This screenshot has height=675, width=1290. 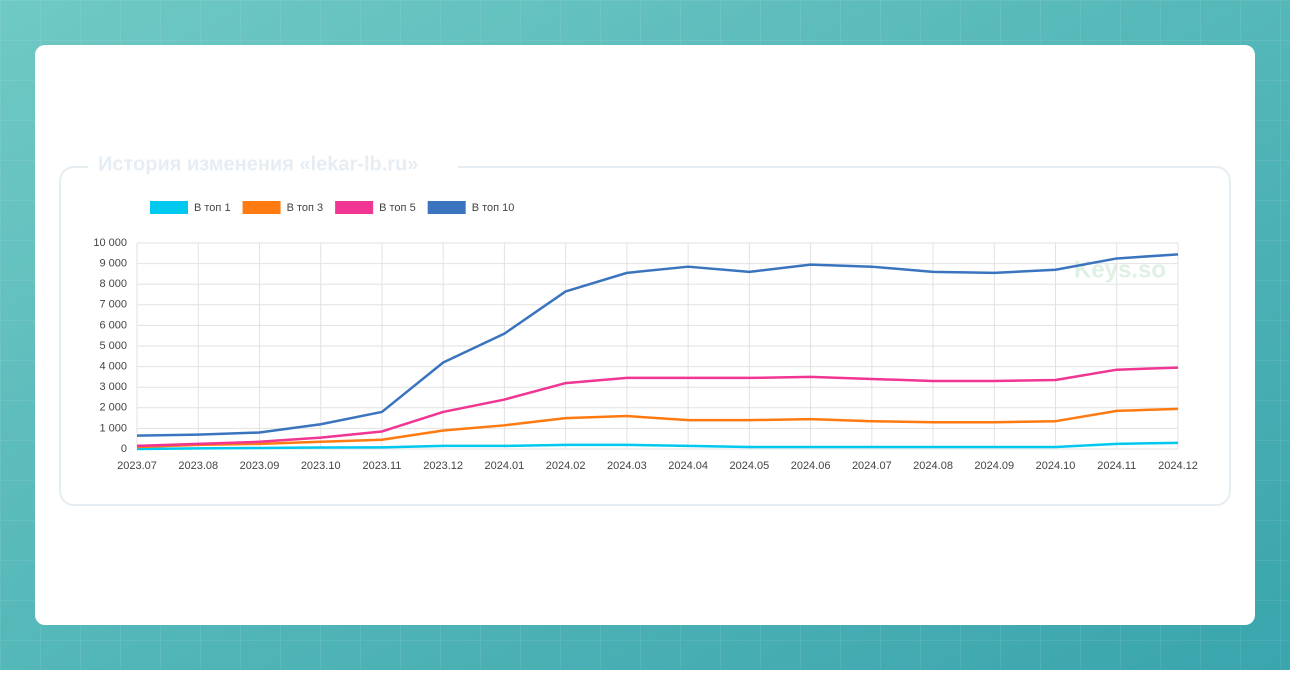 I want to click on legend-label: В топ 1, so click(x=212, y=208).